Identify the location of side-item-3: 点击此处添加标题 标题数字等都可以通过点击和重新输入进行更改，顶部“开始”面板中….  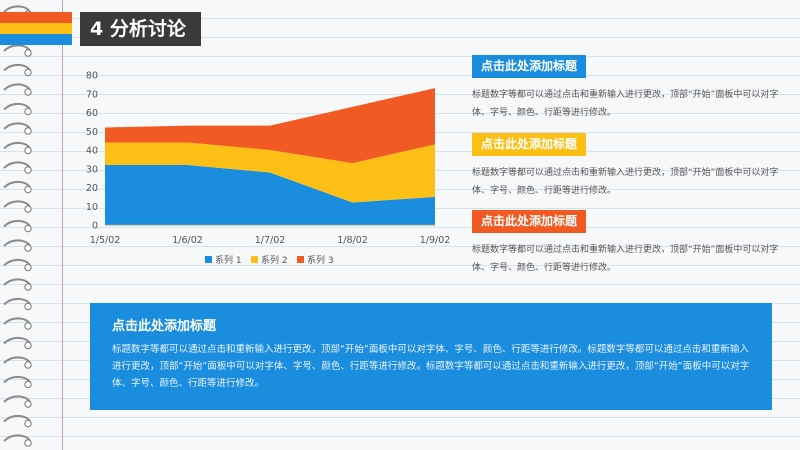
(632, 243).